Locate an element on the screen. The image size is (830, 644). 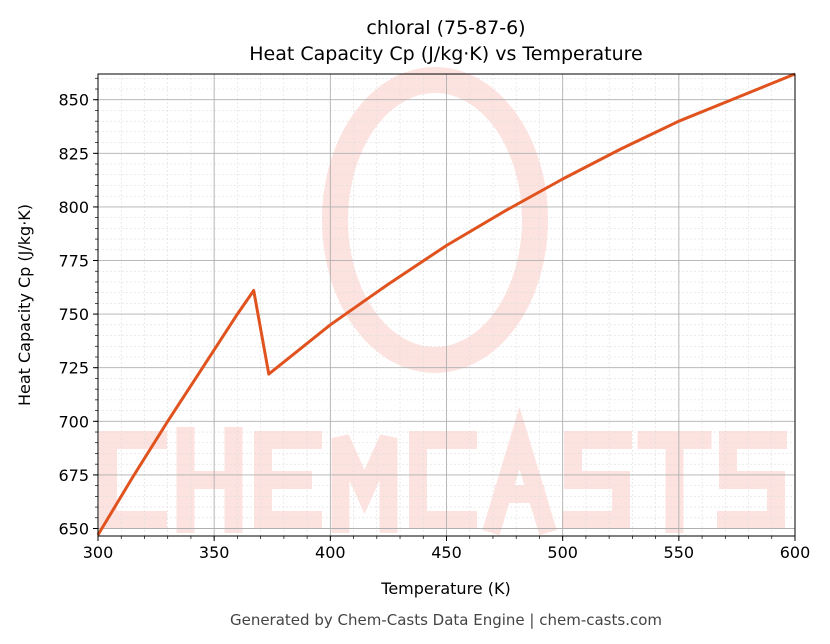
chart-subtitle: Heat Capacity Cp (J/kg·K) vs Temperature is located at coordinates (446, 54).